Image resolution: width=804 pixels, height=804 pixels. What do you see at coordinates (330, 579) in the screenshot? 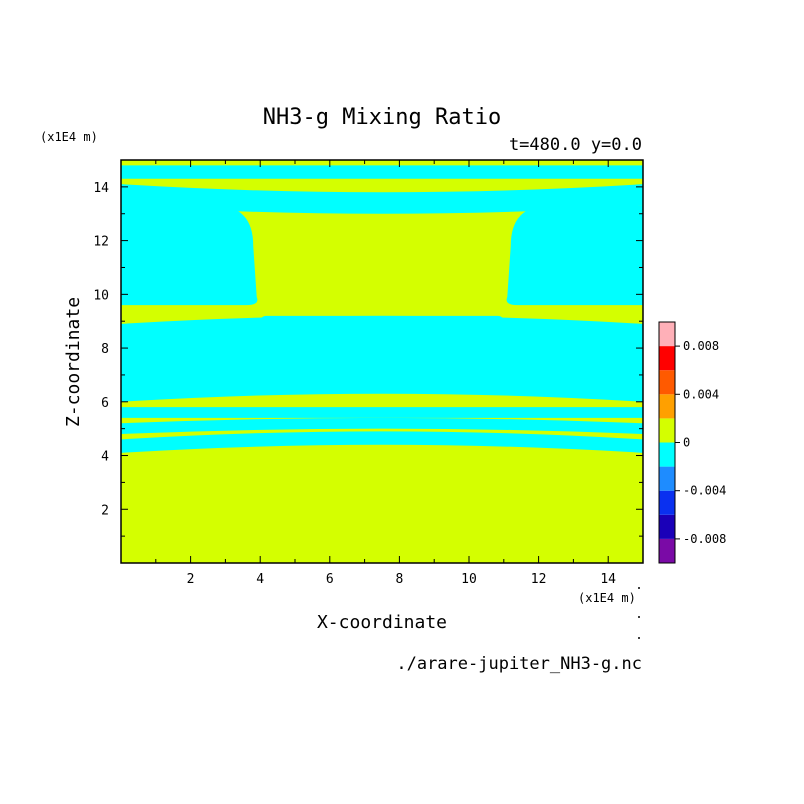
I see `x-tick-label: 6` at bounding box center [330, 579].